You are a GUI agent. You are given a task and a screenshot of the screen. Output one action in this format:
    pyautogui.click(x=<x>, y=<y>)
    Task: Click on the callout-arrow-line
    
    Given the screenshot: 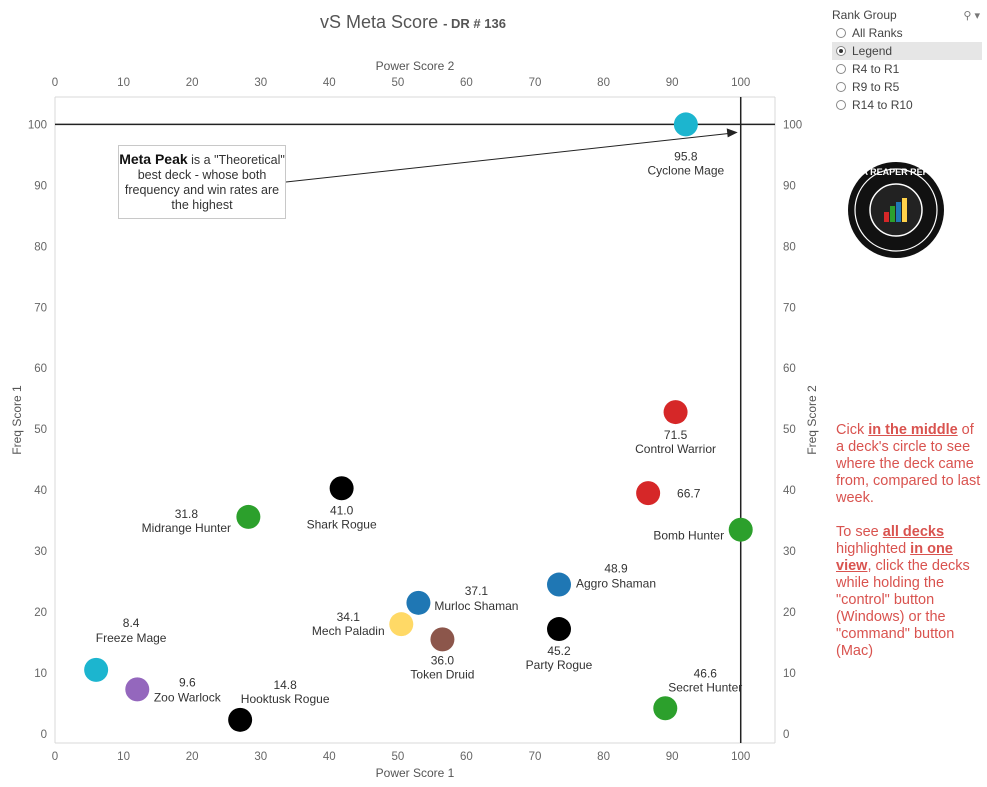 What is the action you would take?
    pyautogui.click(x=507, y=157)
    